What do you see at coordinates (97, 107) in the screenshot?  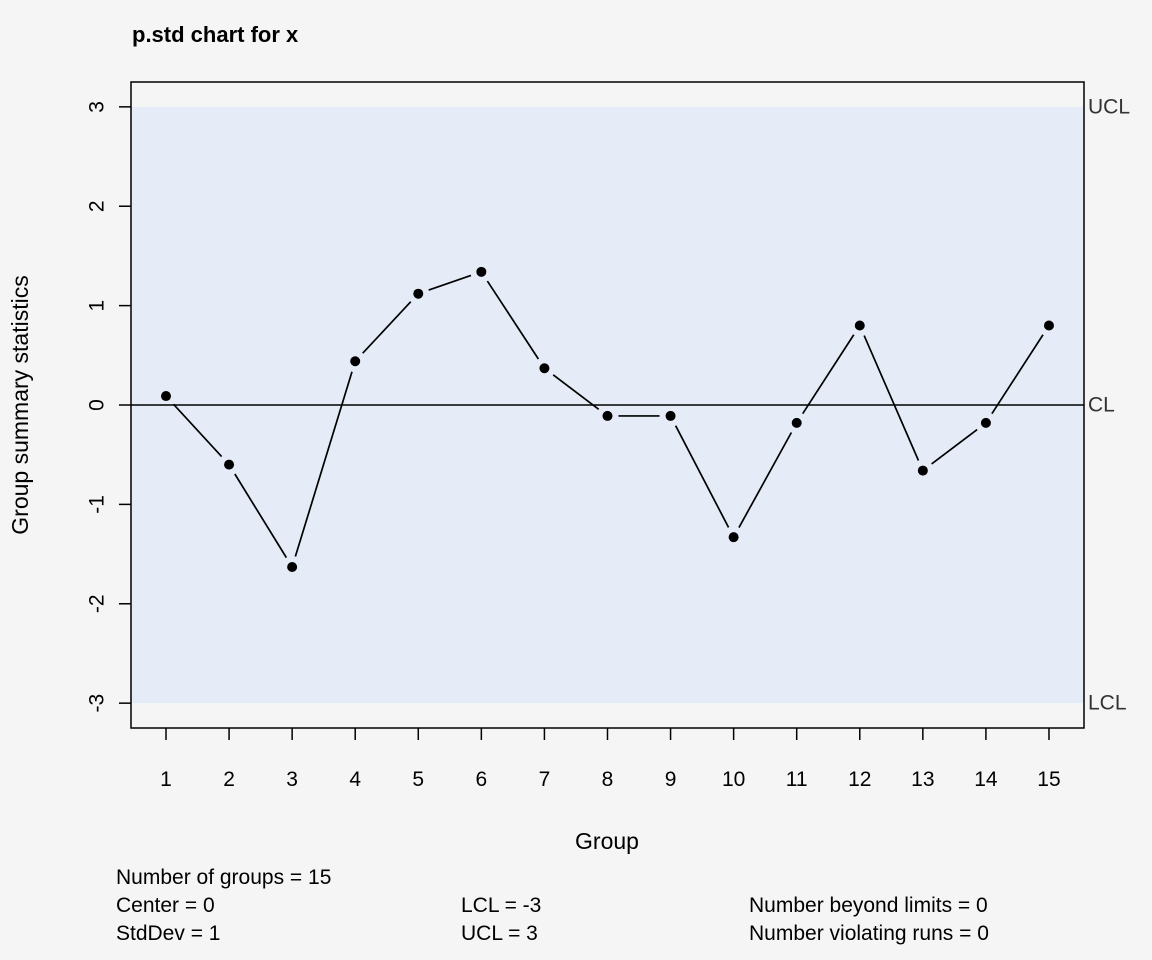 I see `y-tick-label: 3` at bounding box center [97, 107].